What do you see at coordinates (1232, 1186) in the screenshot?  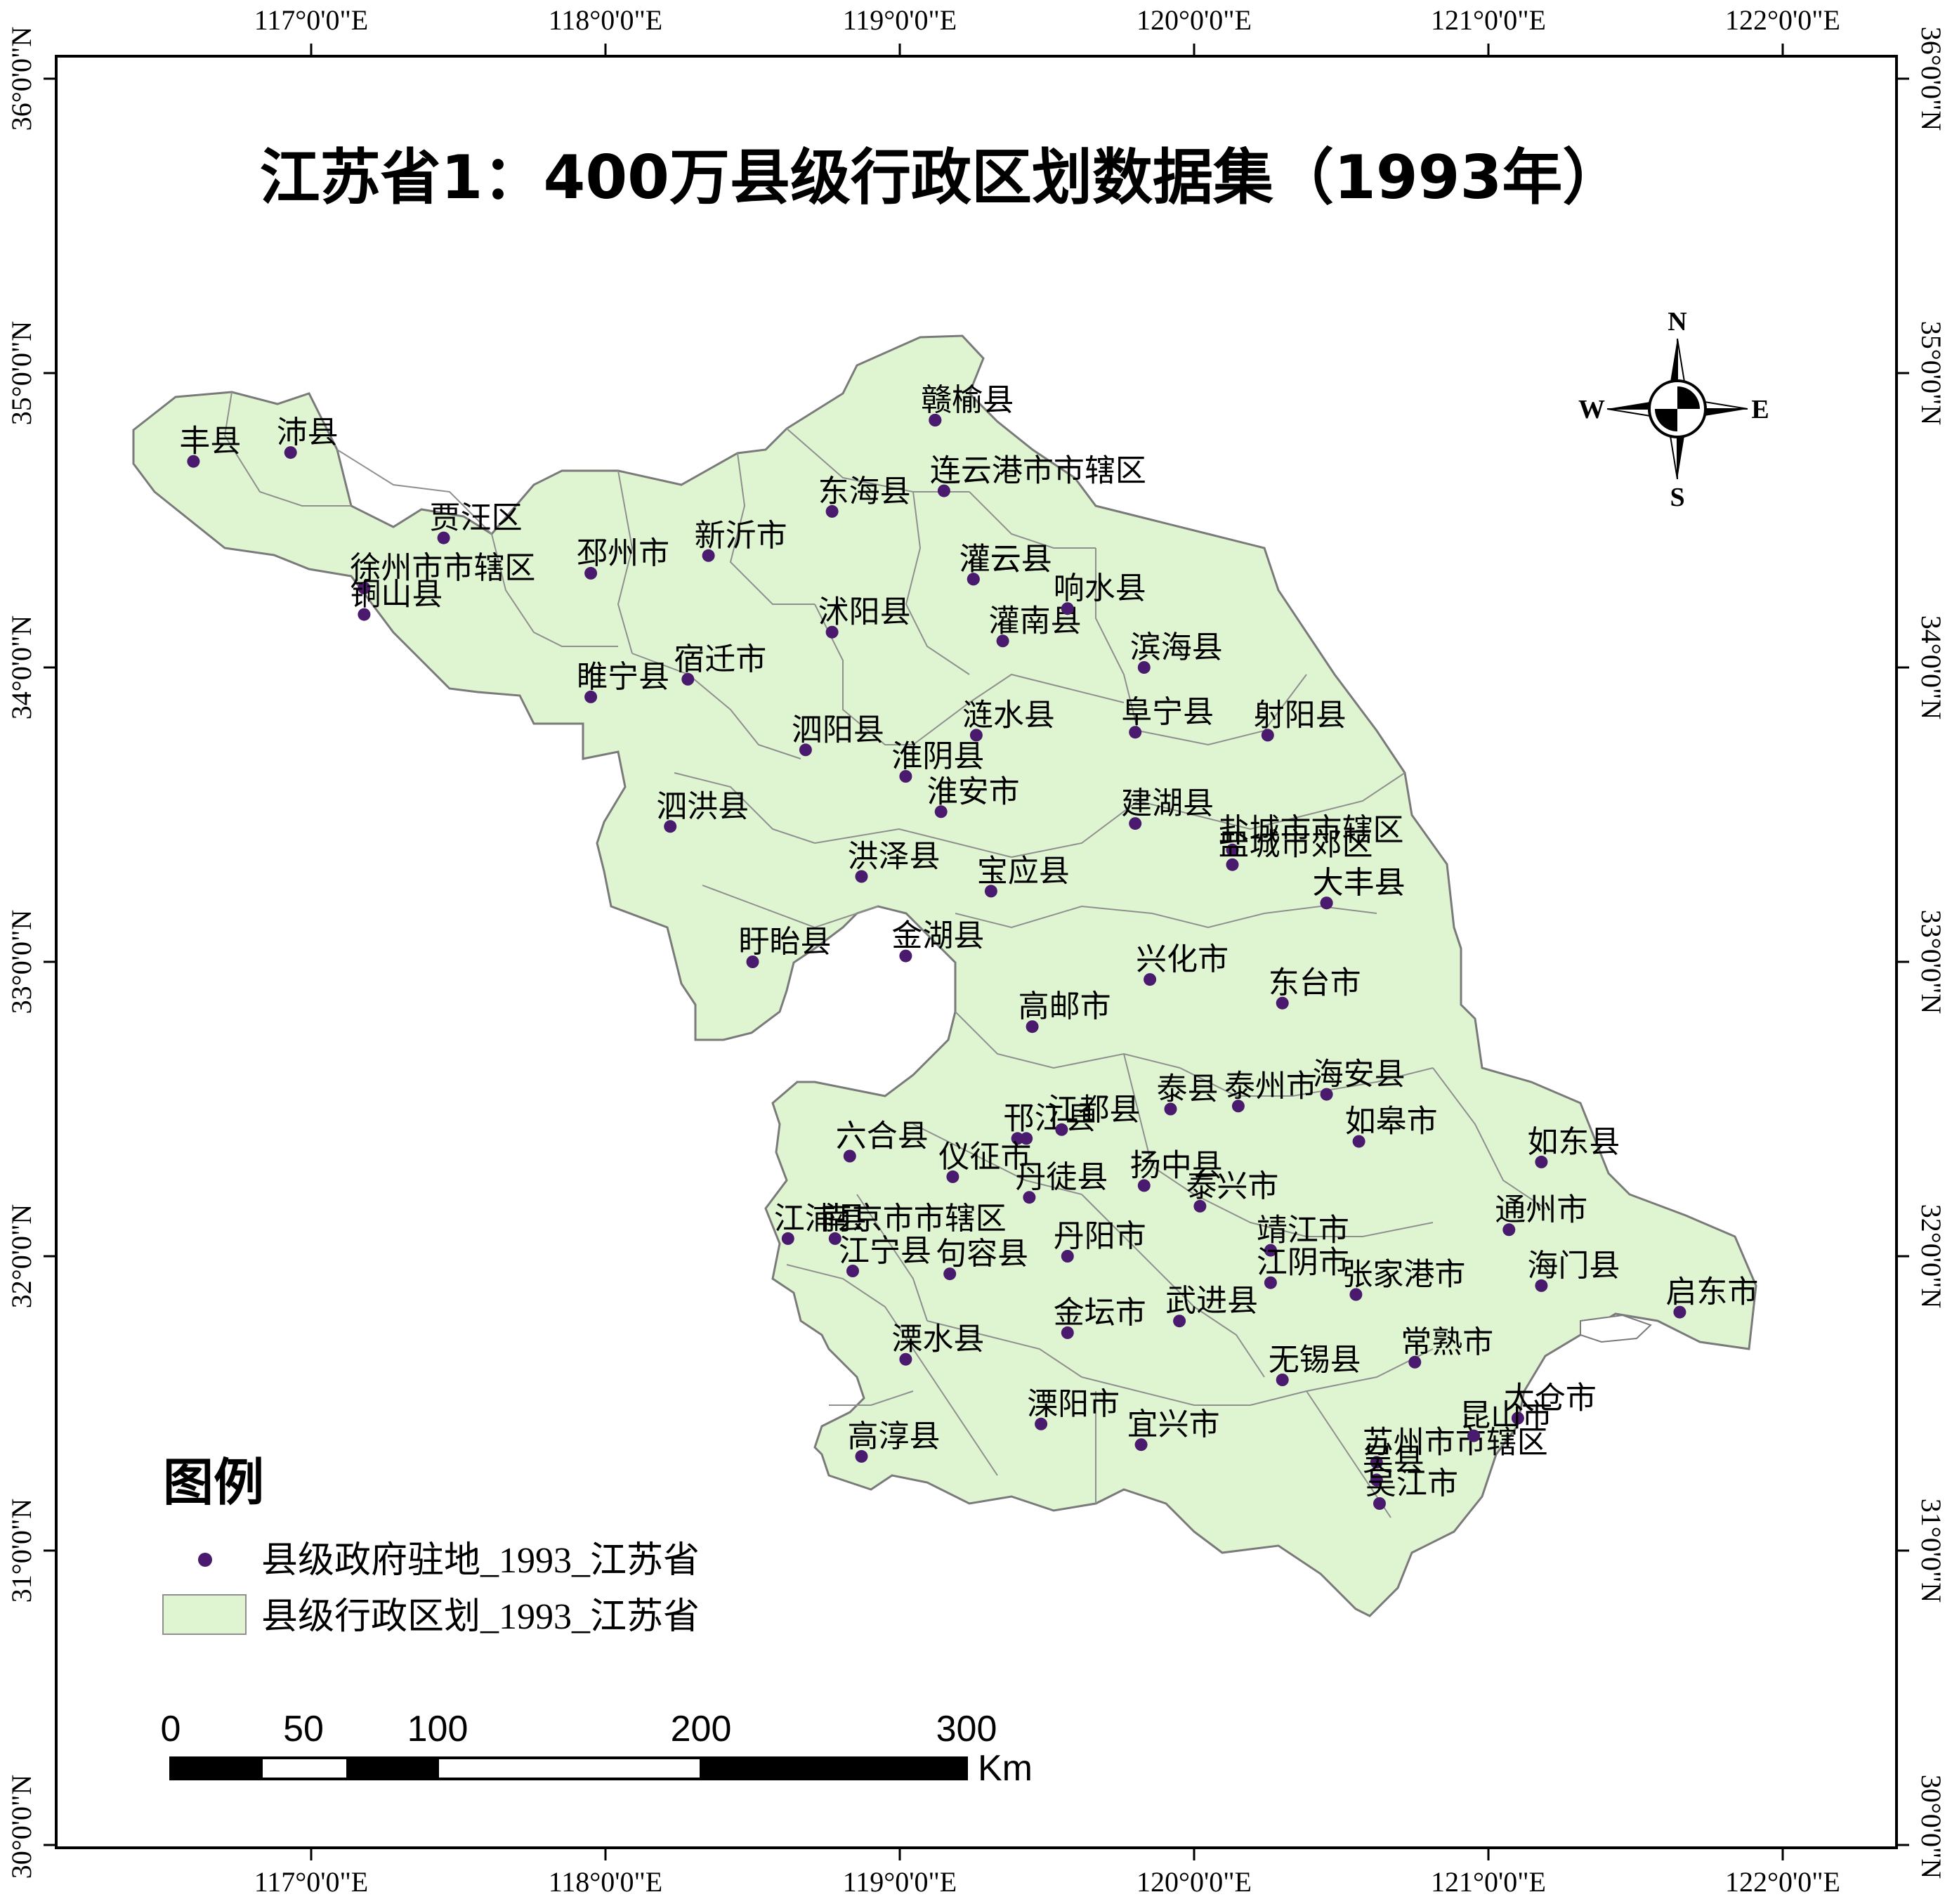 I see `county-label: 泰兴市` at bounding box center [1232, 1186].